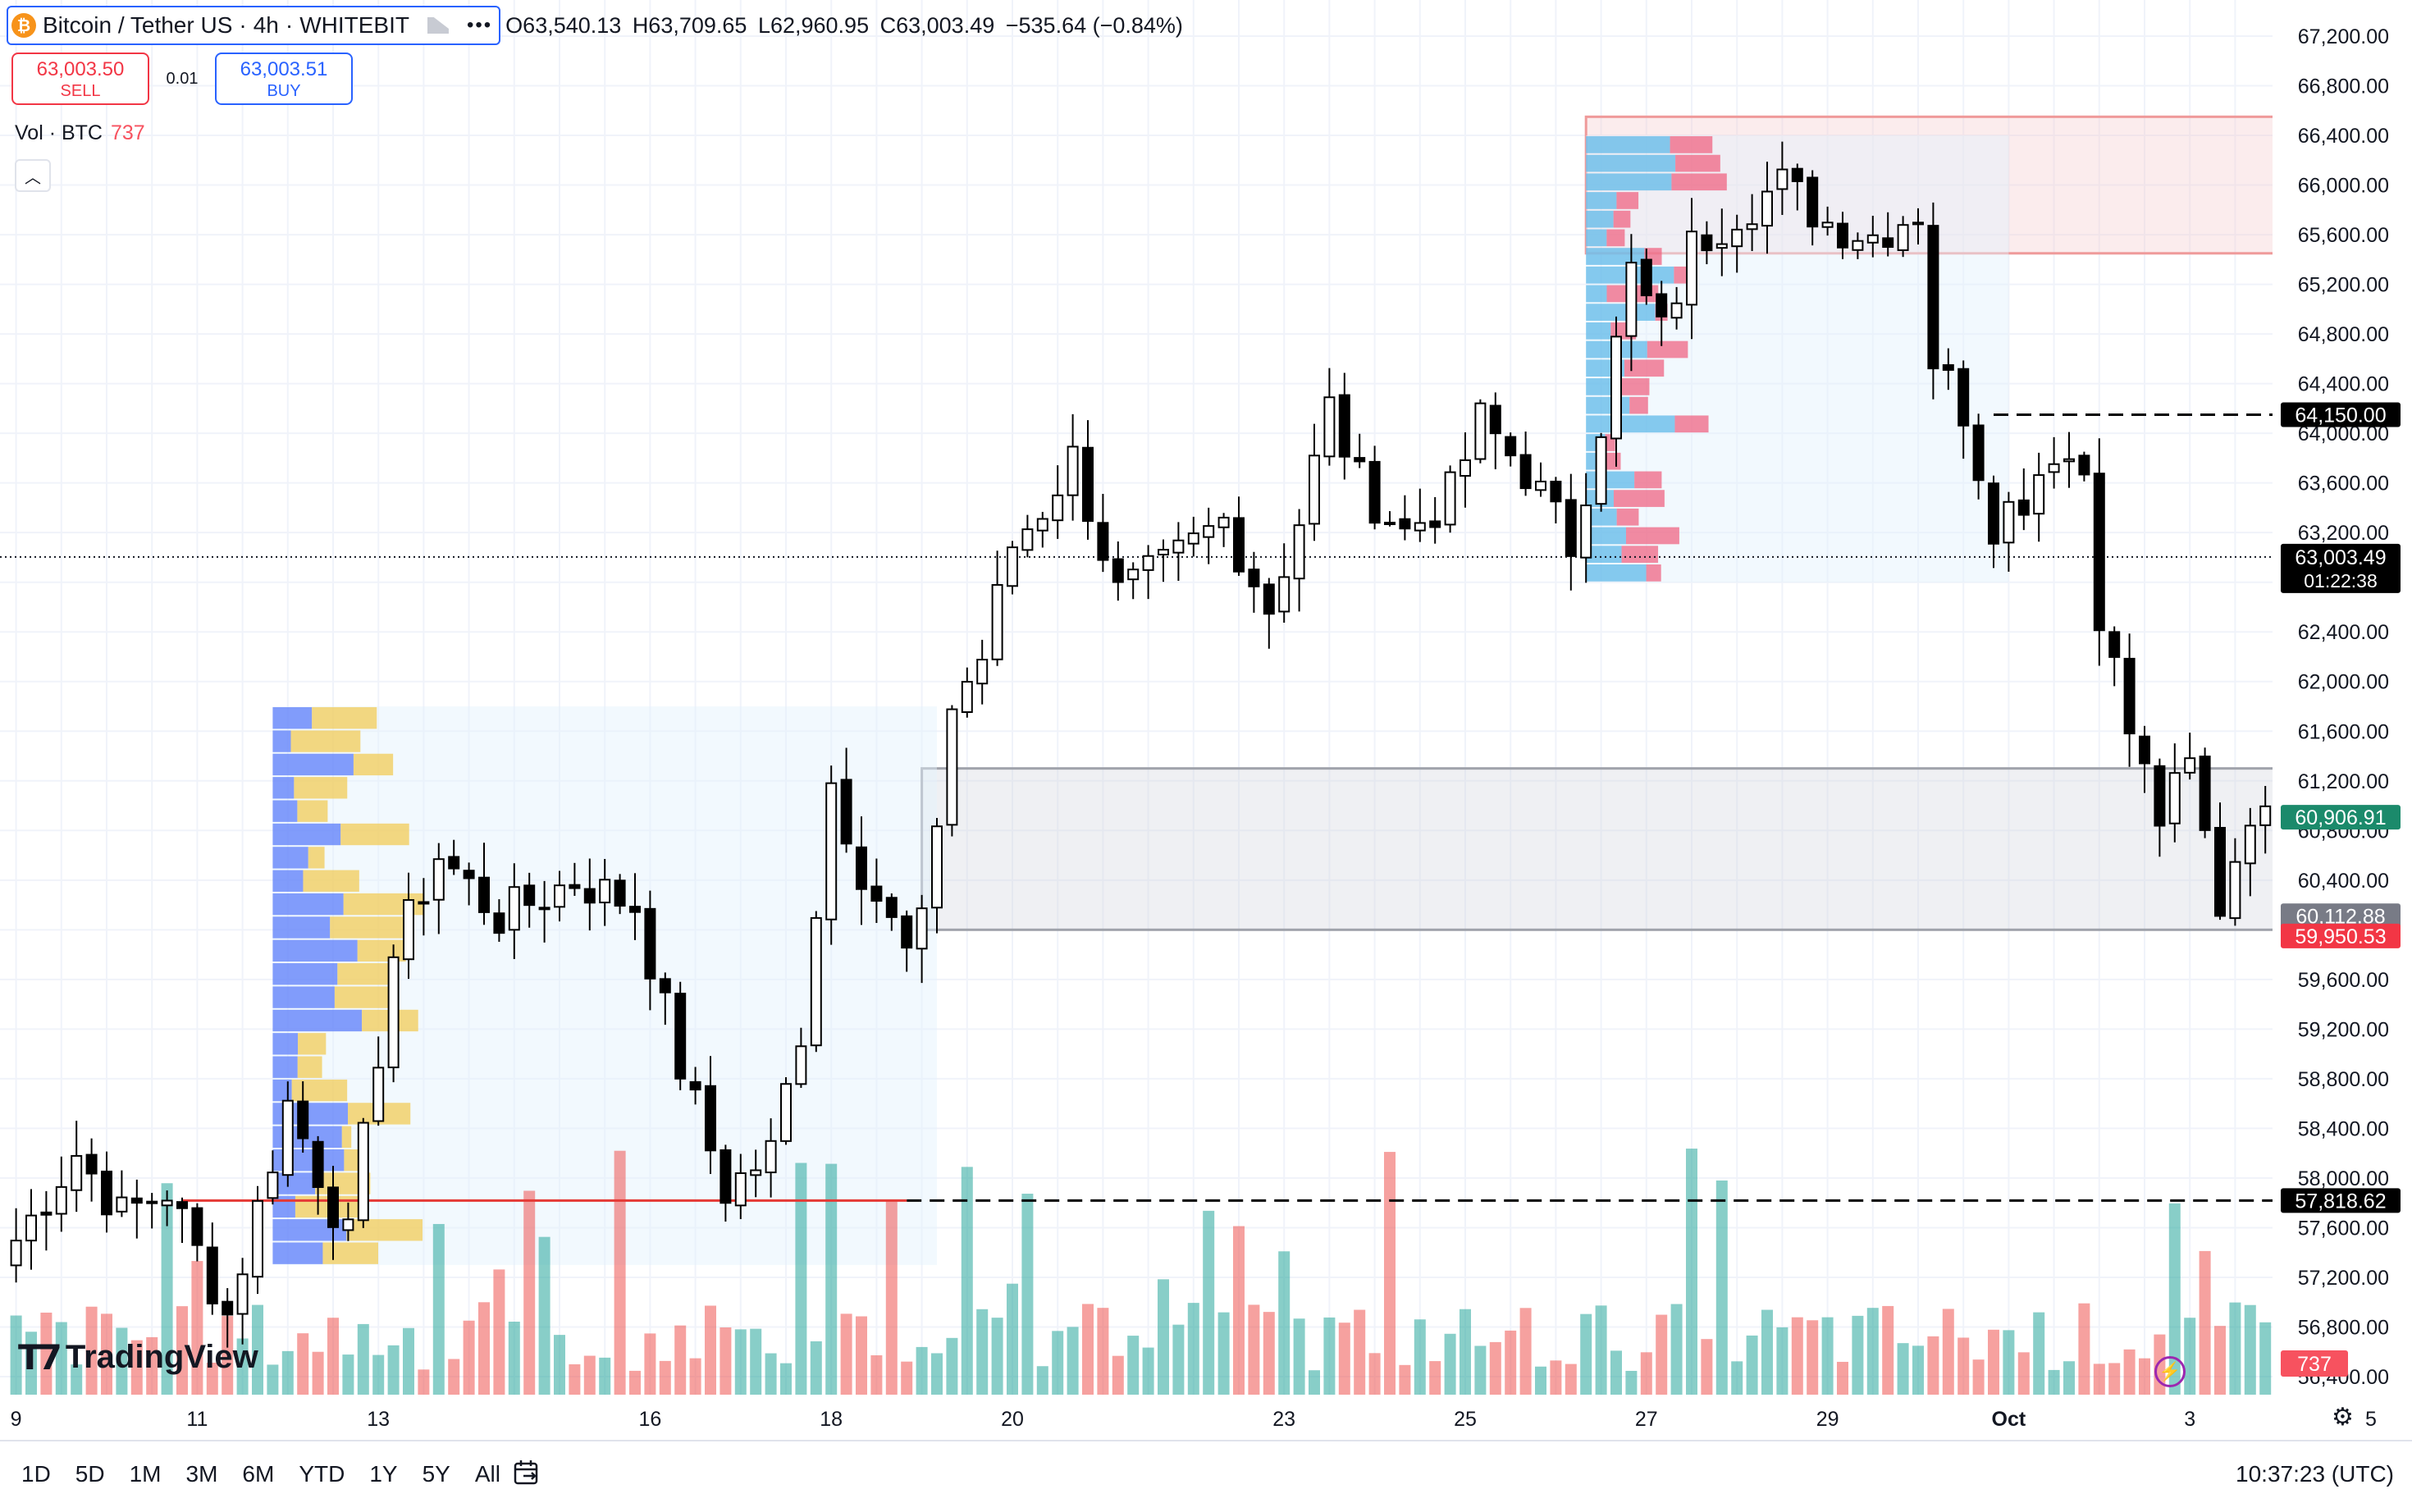 The width and height of the screenshot is (2412, 1512). Describe the element at coordinates (90, 1474) in the screenshot. I see `range-button-5d: 5D` at that location.